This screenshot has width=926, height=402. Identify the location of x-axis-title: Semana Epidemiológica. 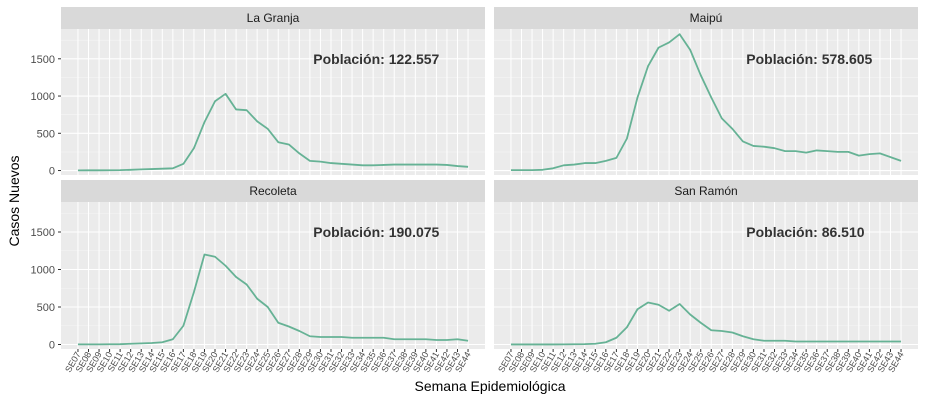
(490, 386).